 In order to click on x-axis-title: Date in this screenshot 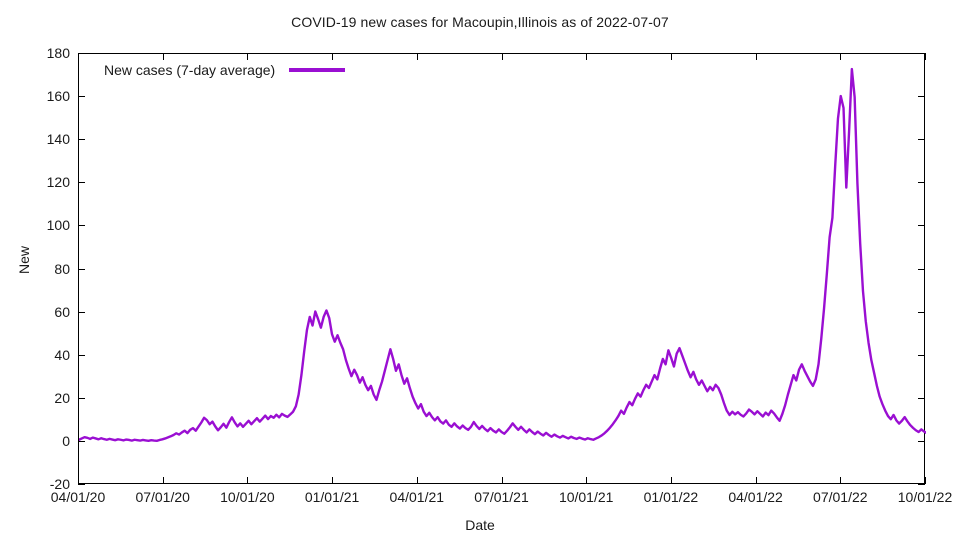, I will do `click(480, 525)`.